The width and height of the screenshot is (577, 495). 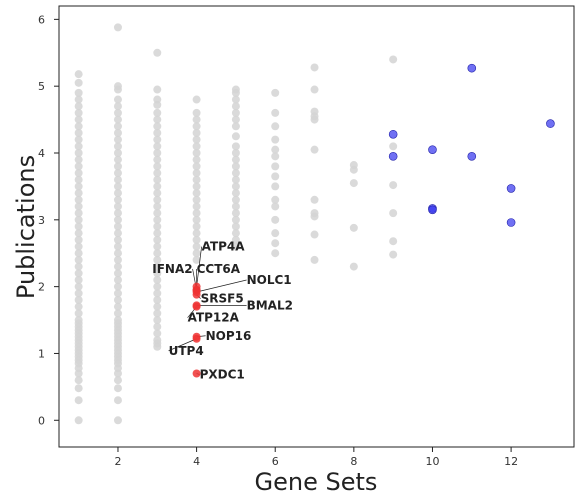 What do you see at coordinates (222, 375) in the screenshot?
I see `annotation-label: PXDC1` at bounding box center [222, 375].